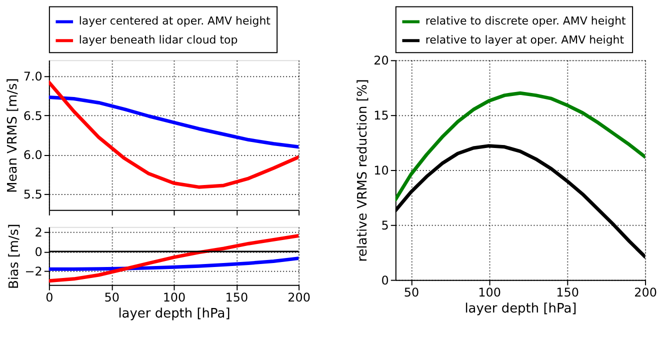 Image resolution: width=667 pixels, height=347 pixels. I want to click on y-tick-label: 7.0, so click(32, 76).